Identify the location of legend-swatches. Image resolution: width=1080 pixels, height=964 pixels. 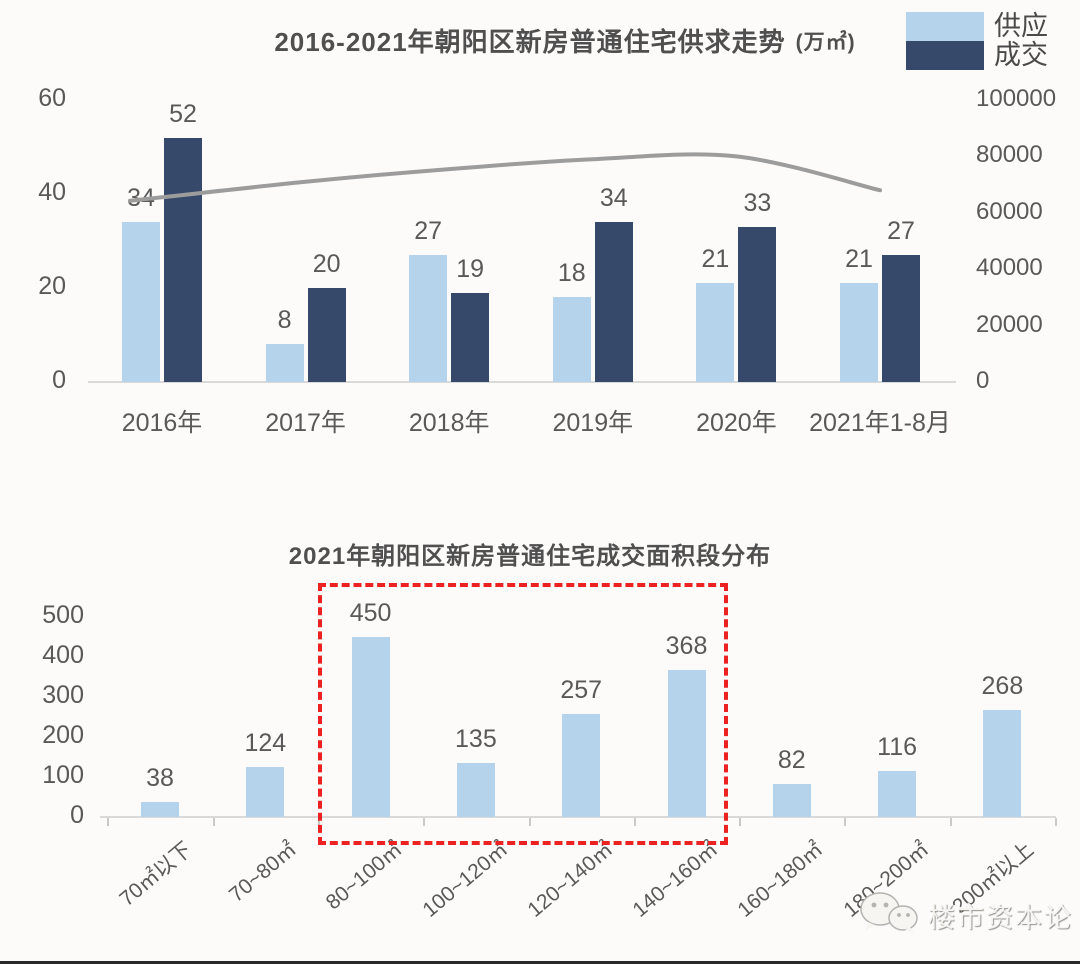
(945, 41).